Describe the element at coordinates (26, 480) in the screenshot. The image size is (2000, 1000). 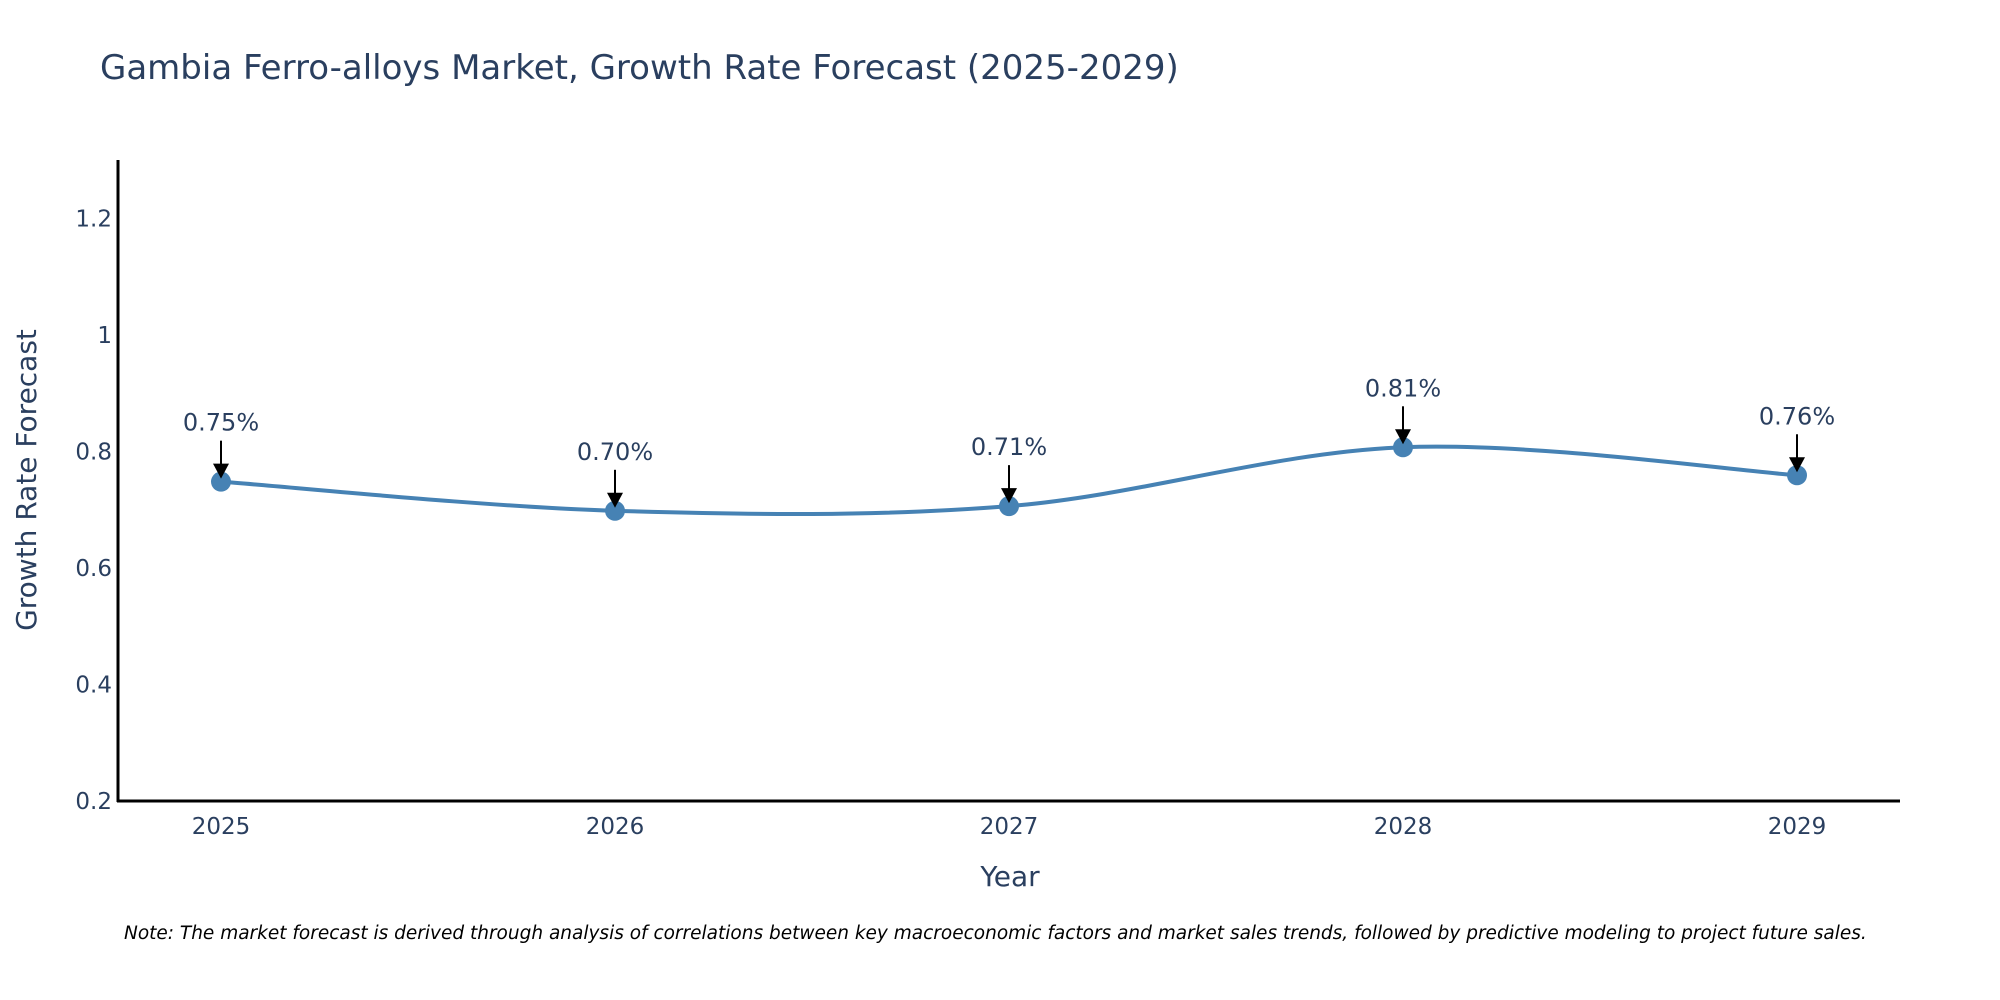
I see `y-axis-title: Growth Rate Forecast` at that location.